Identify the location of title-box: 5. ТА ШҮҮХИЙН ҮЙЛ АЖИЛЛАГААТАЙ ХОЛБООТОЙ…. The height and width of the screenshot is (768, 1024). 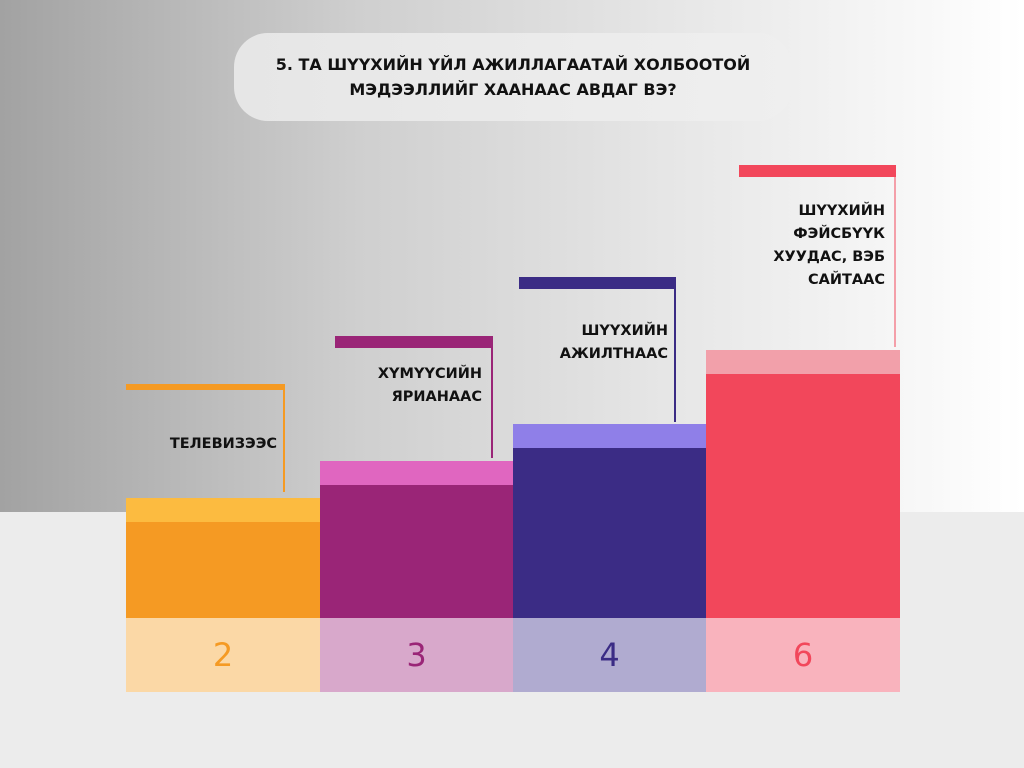
(513, 77).